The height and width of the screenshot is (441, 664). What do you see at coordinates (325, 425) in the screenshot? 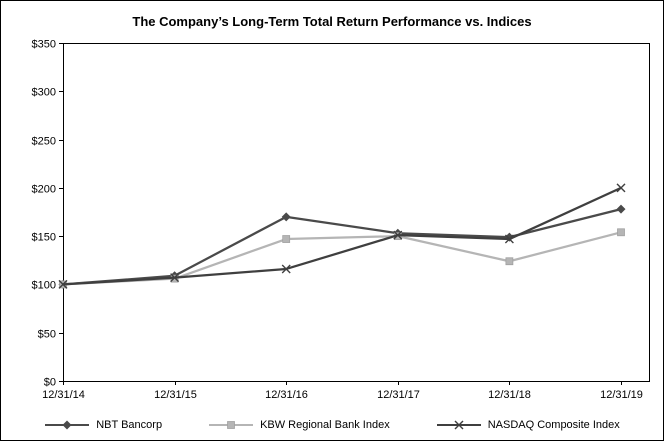
I see `legend-label: KBW Regional Bank Index` at bounding box center [325, 425].